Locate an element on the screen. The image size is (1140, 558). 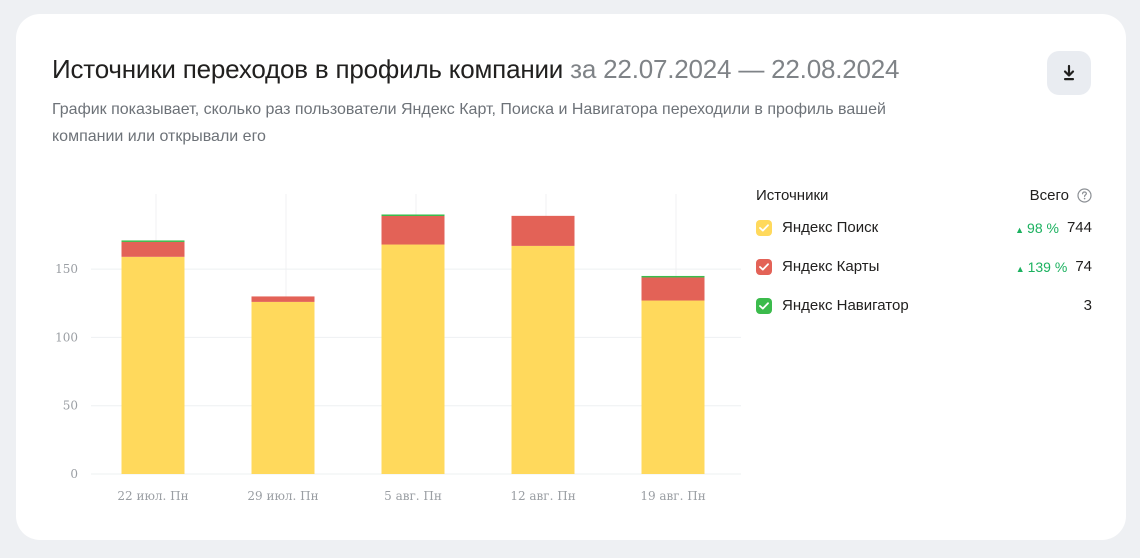
legend-item: Яндекс Карты ▲ 139 % 74 is located at coordinates (924, 266).